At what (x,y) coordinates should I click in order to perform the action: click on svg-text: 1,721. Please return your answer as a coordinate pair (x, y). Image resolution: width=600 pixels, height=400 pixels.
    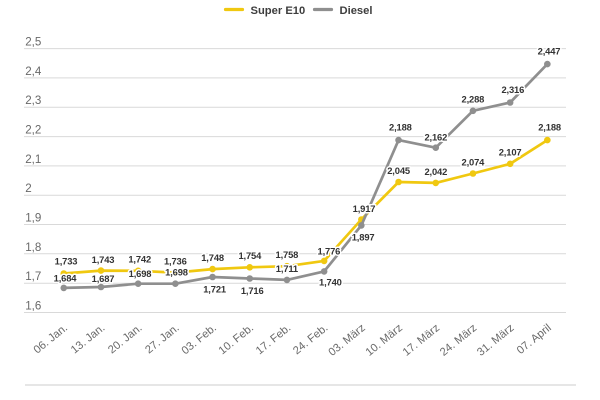
    Looking at the image, I should click on (214, 288).